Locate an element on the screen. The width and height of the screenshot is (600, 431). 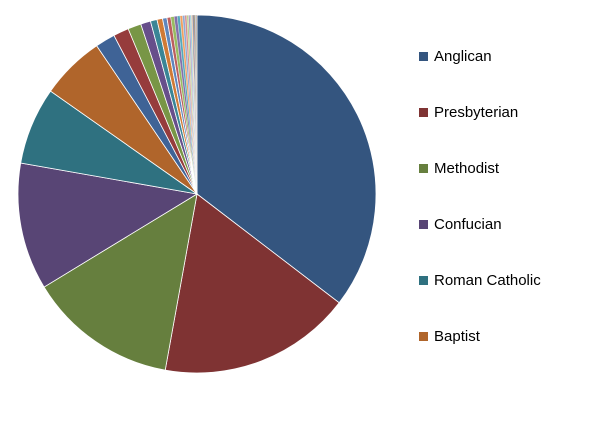
legend-item-roman-catholic: Roman Catholic is located at coordinates (504, 280).